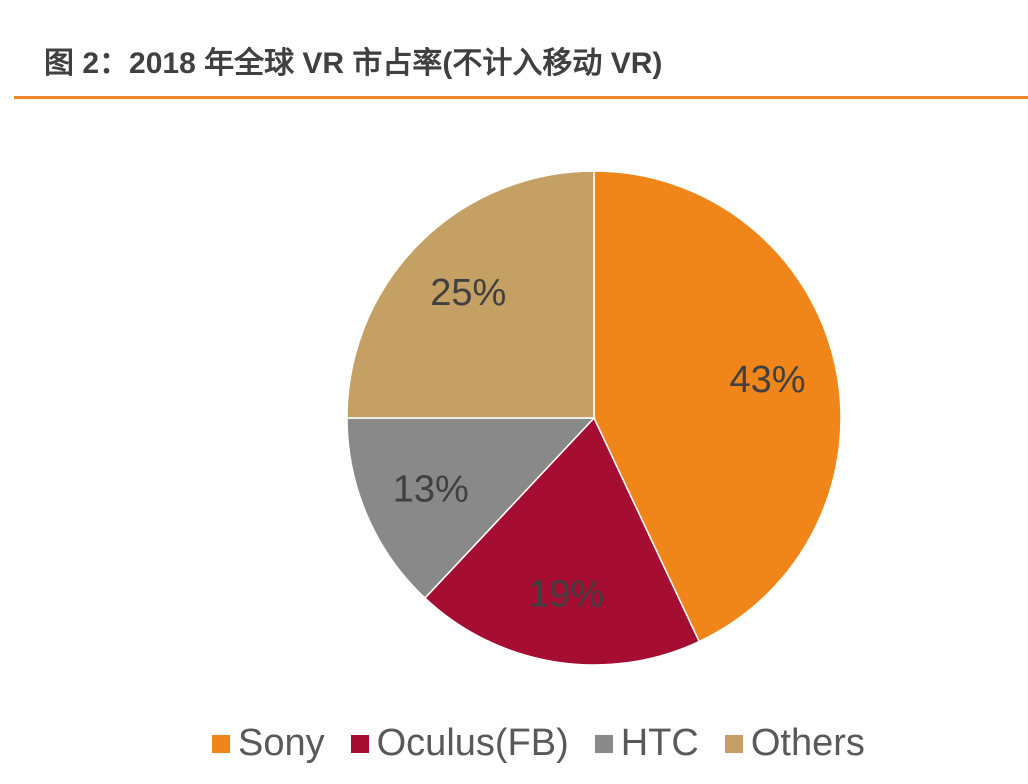  I want to click on legend: Sony Oculus(FB) HTC Others, so click(551, 743).